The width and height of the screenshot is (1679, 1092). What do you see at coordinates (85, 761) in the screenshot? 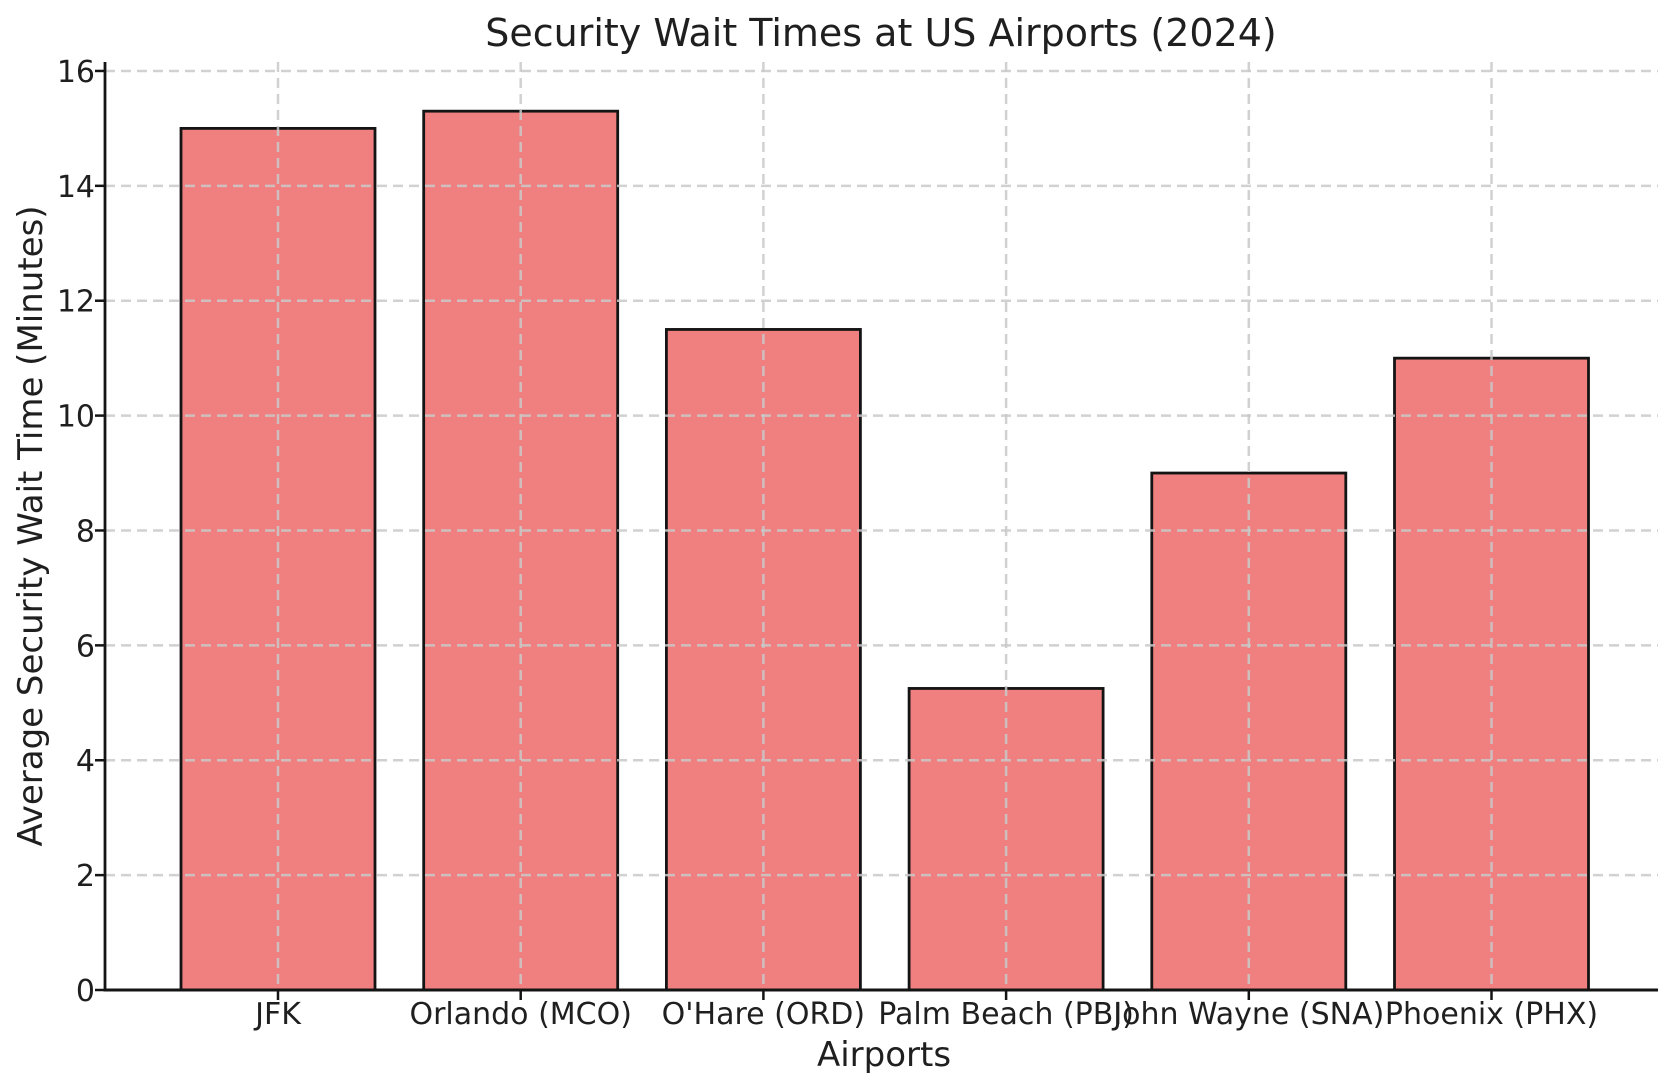
I see `y-tick-label: 4` at bounding box center [85, 761].